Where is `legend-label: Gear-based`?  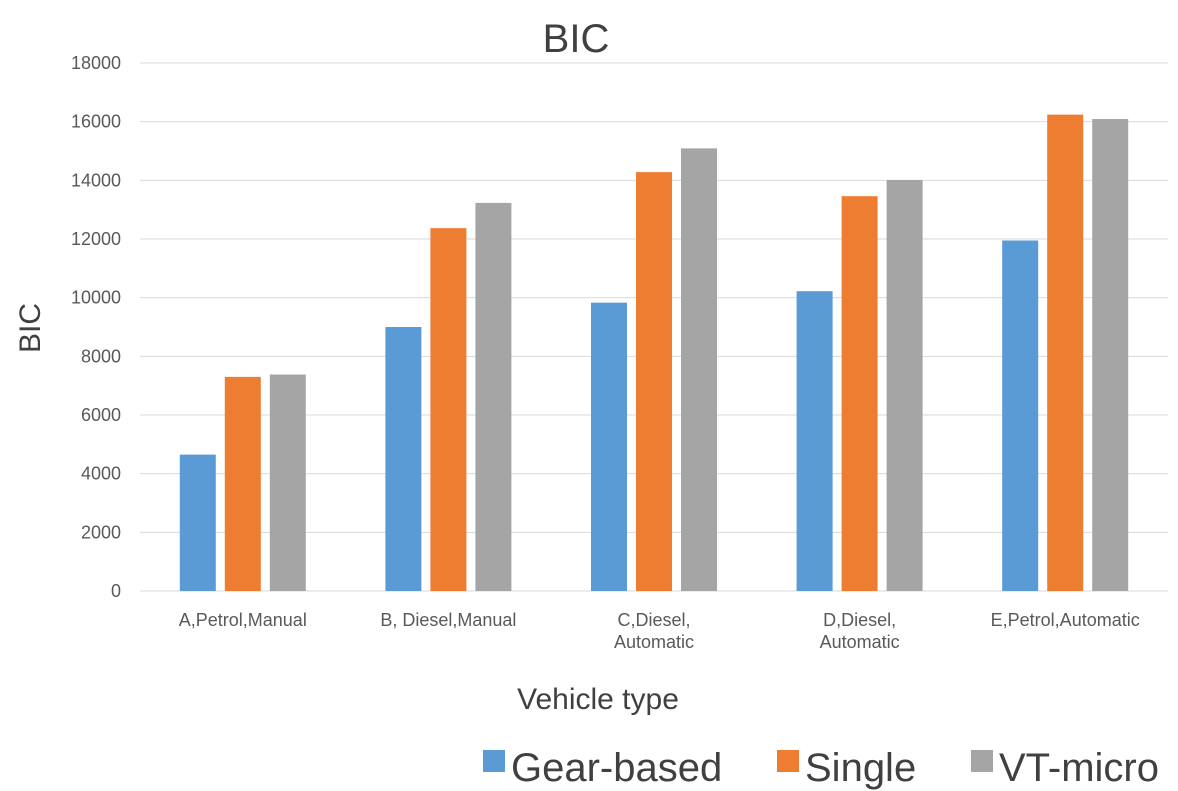
legend-label: Gear-based is located at coordinates (616, 768).